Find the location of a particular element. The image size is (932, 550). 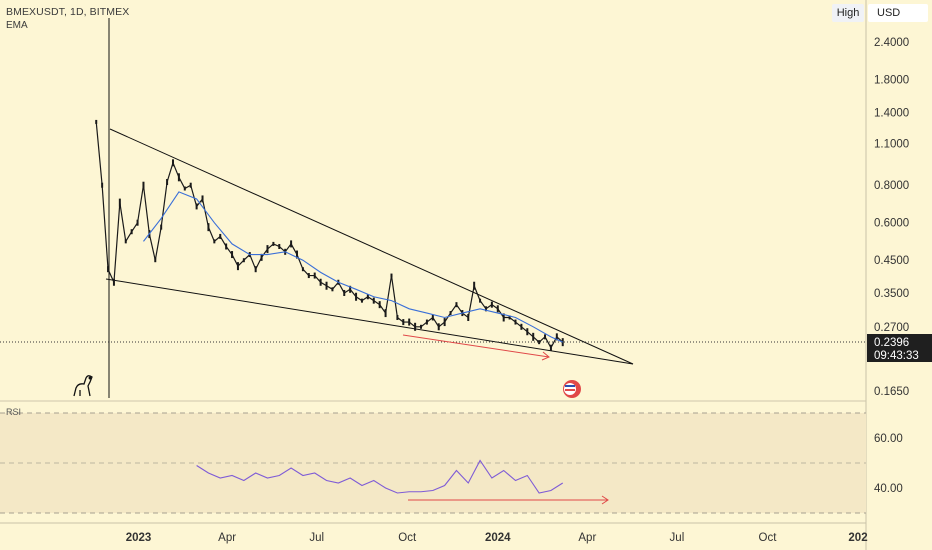

wedge-lower-line is located at coordinates (369, 321).